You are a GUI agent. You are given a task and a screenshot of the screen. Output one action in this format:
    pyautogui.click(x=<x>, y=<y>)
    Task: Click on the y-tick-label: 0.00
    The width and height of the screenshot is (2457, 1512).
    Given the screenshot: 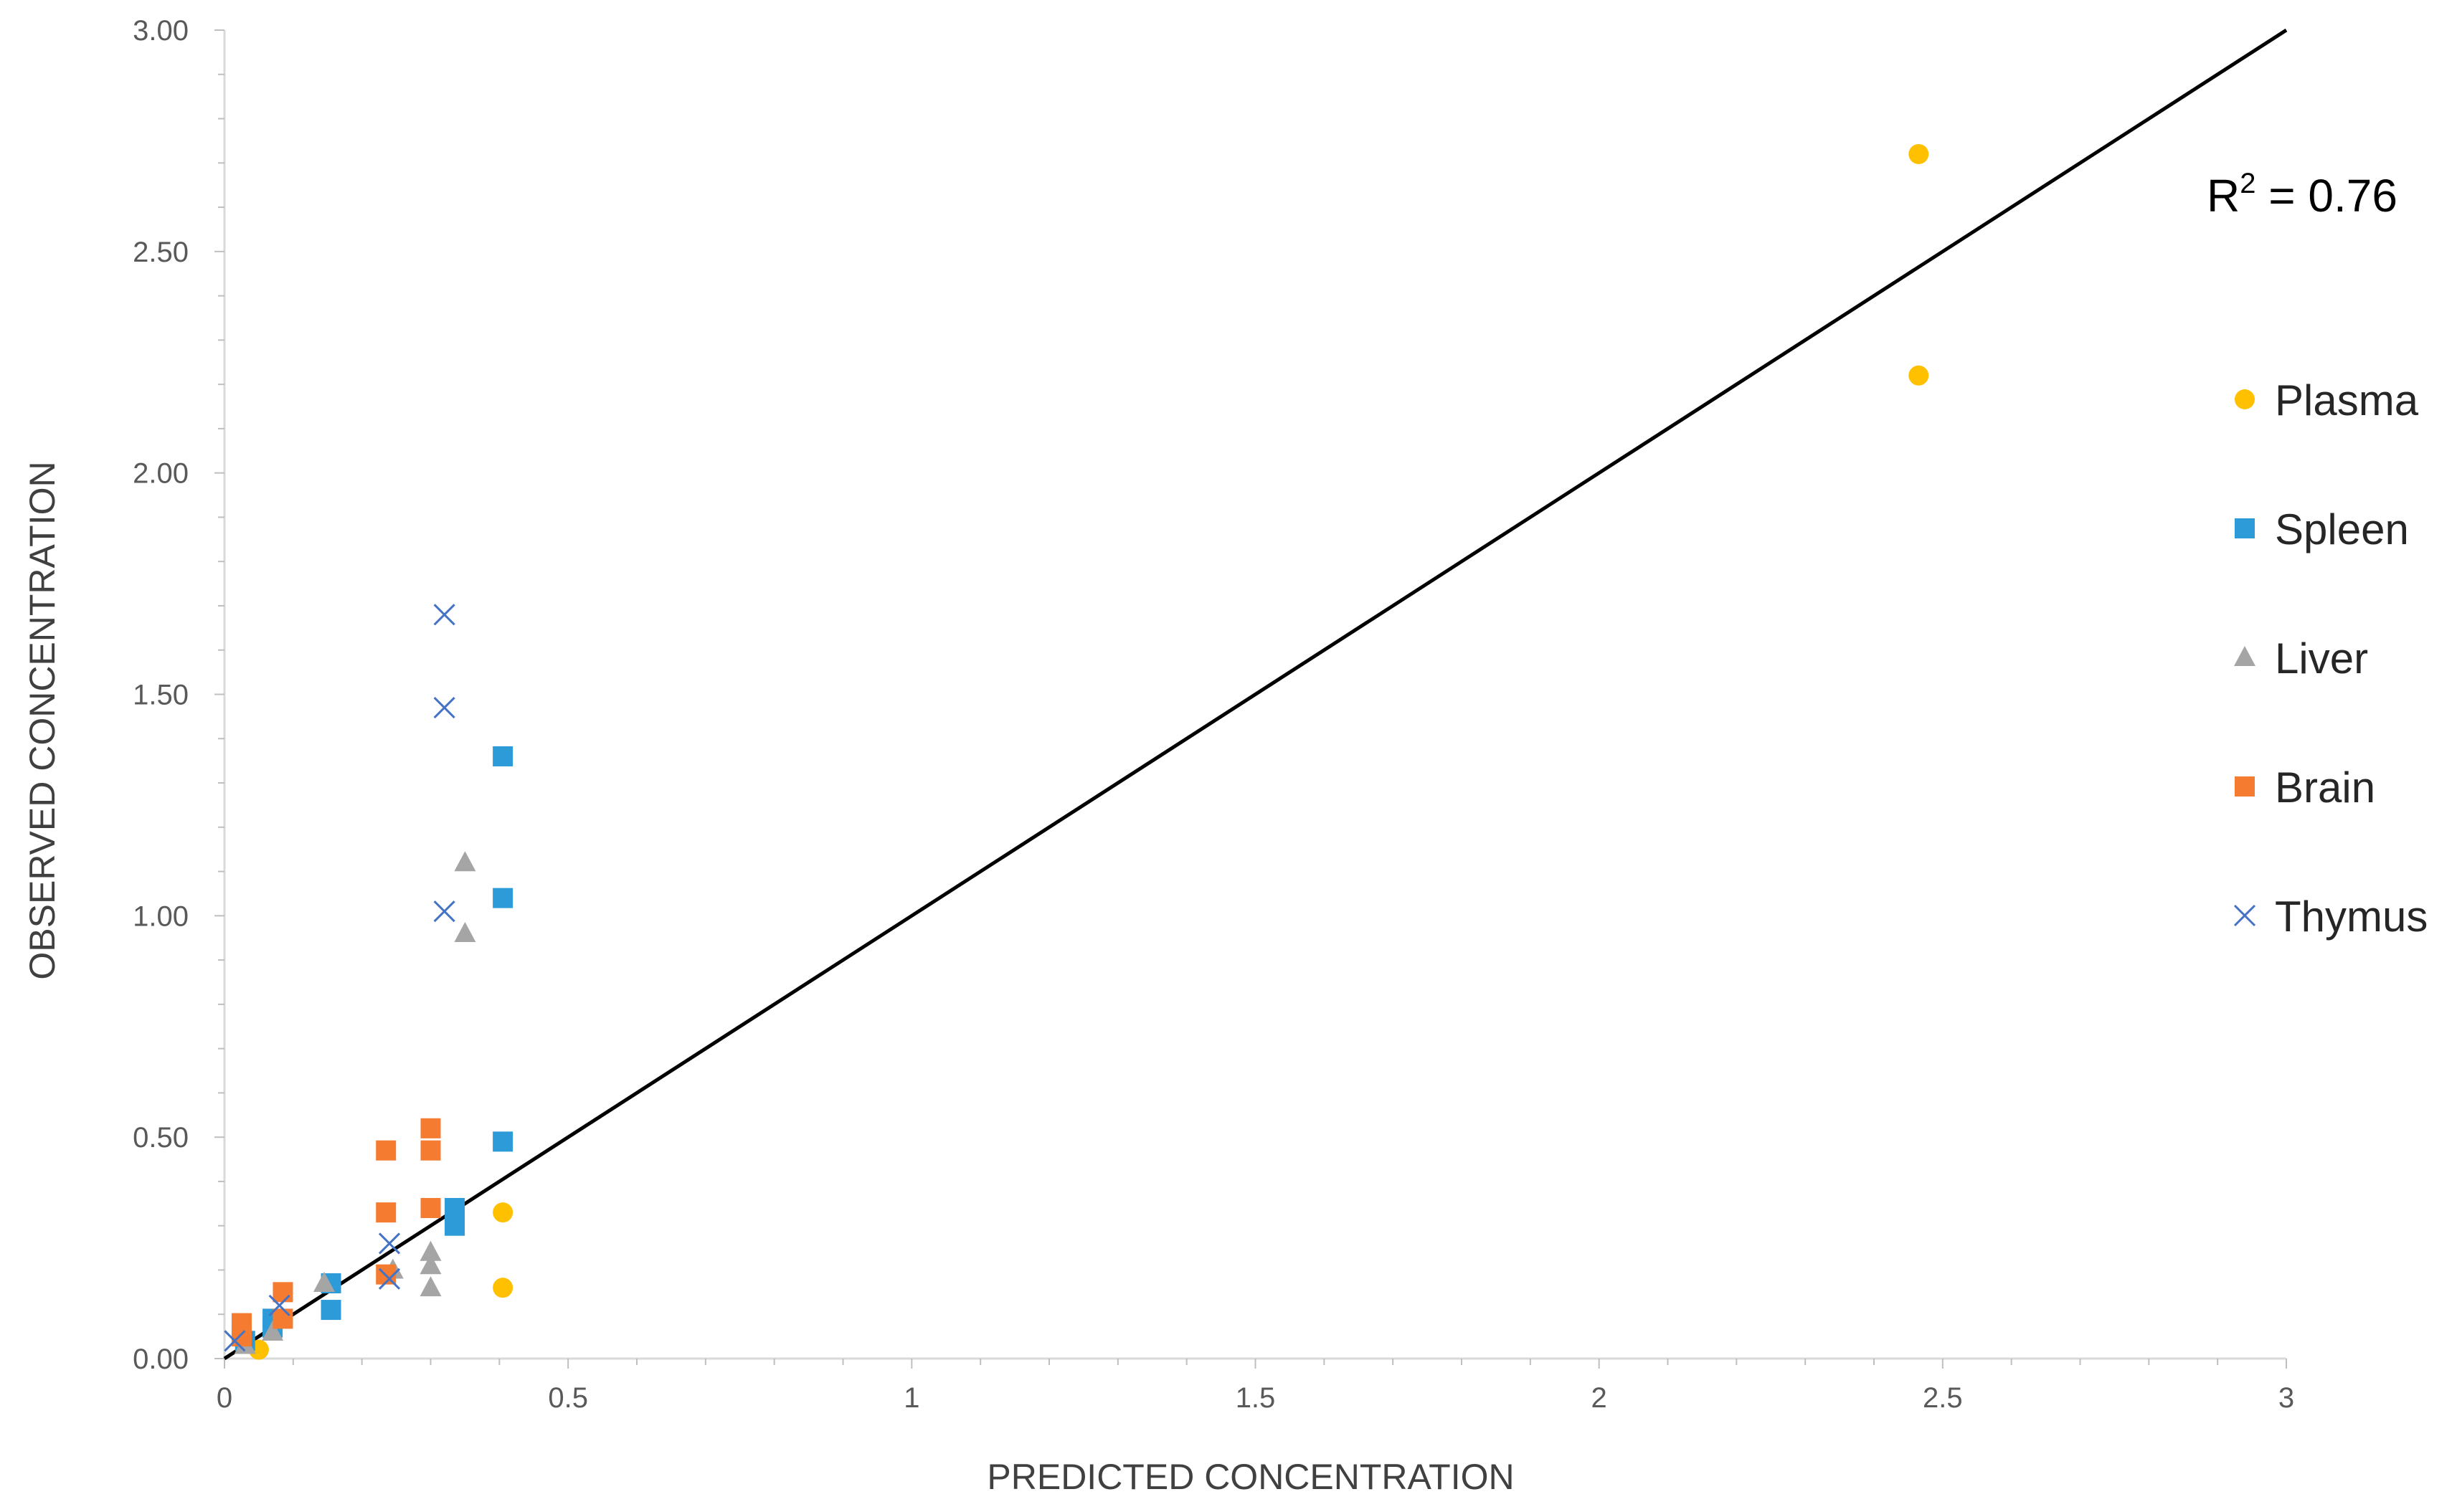 What is the action you would take?
    pyautogui.click(x=161, y=1359)
    